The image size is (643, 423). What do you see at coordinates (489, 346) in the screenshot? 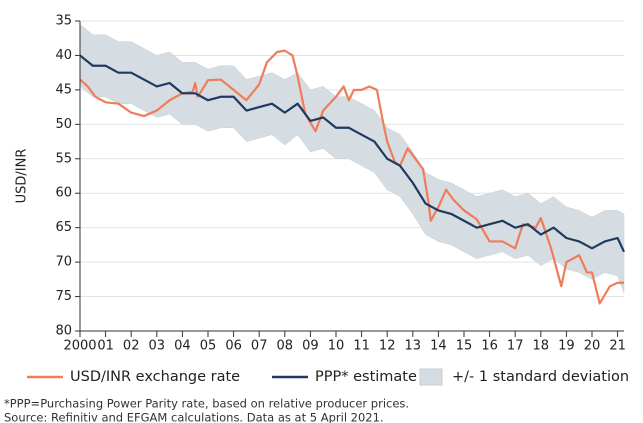
I see `x-tick-label: 16` at bounding box center [489, 346].